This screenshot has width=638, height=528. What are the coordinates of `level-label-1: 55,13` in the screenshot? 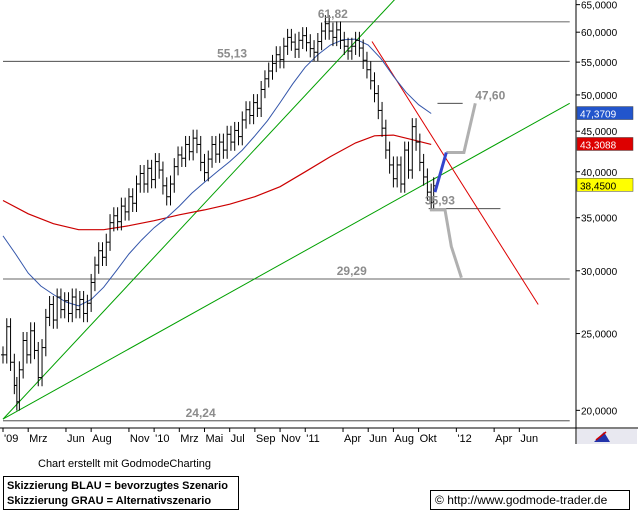 It's located at (232, 53).